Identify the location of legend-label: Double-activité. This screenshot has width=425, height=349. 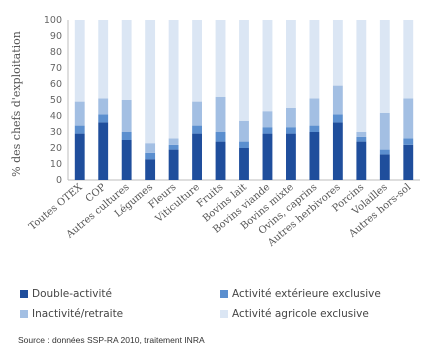
(72, 294).